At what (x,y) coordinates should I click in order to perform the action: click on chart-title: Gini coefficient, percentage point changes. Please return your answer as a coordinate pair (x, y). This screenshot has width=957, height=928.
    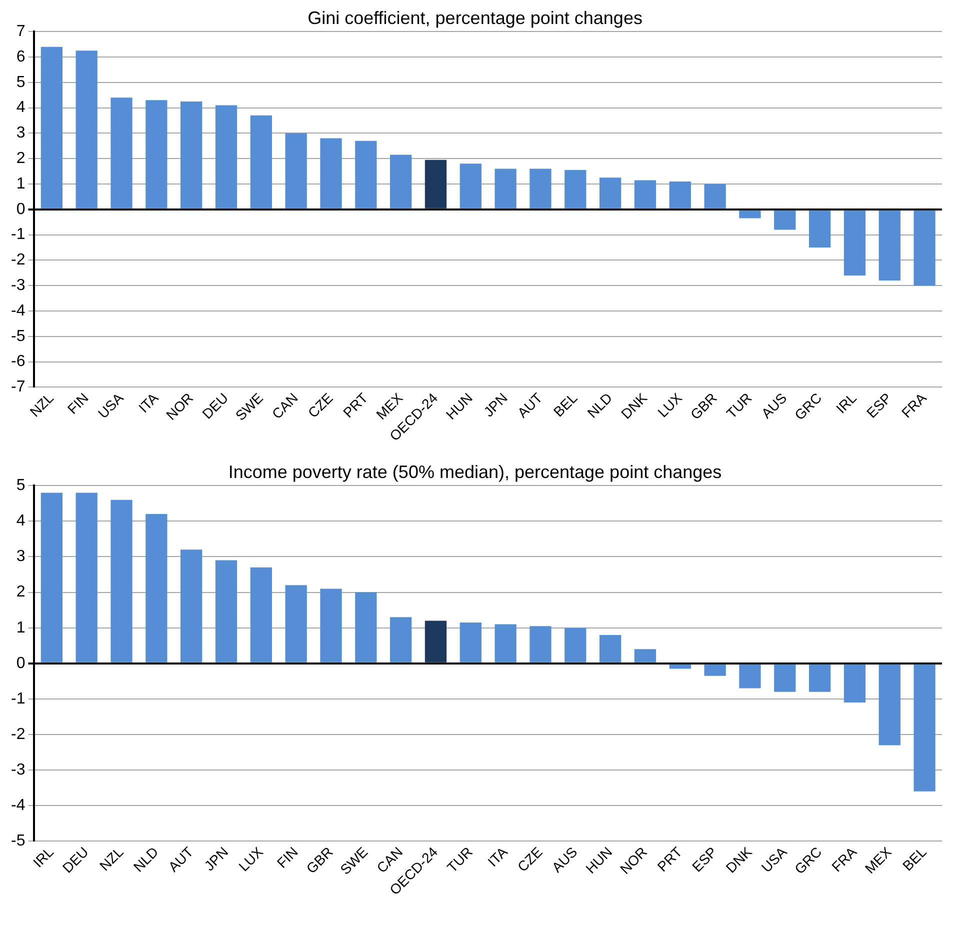
    Looking at the image, I should click on (475, 18).